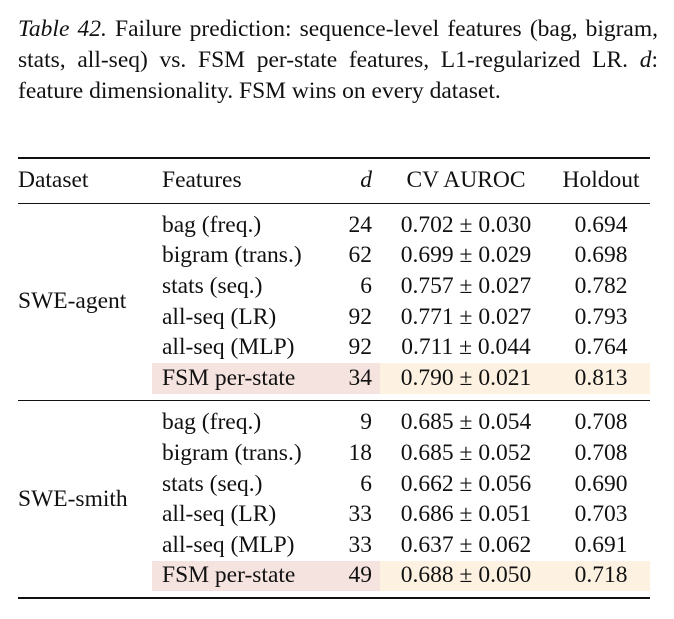 The height and width of the screenshot is (619, 674). Describe the element at coordinates (466, 285) in the screenshot. I see `table-cell: 0.757 ± 0.027` at that location.